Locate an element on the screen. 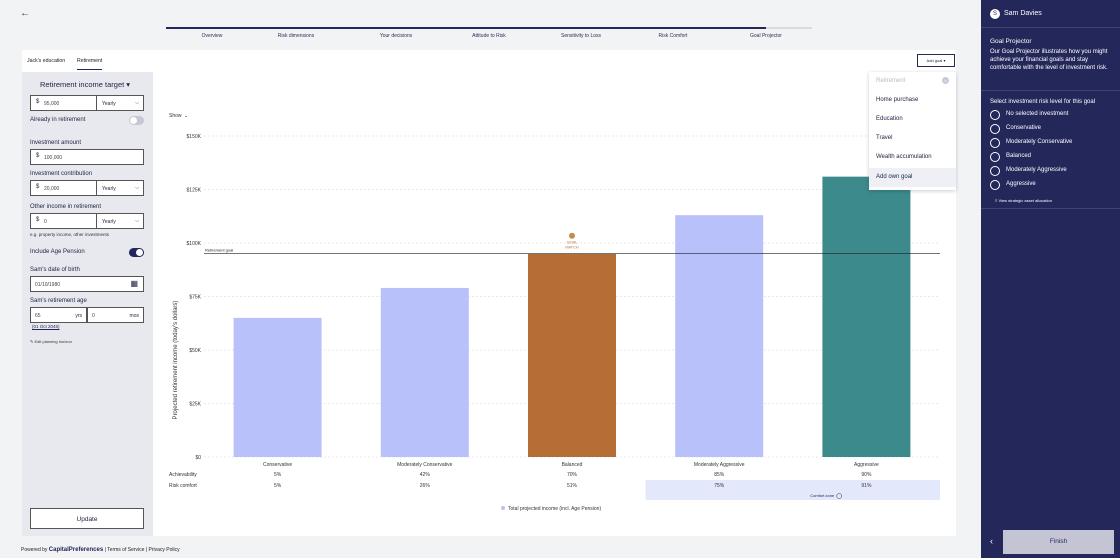 This screenshot has height=558, width=1120. option-label: Aggressive is located at coordinates (1021, 184).